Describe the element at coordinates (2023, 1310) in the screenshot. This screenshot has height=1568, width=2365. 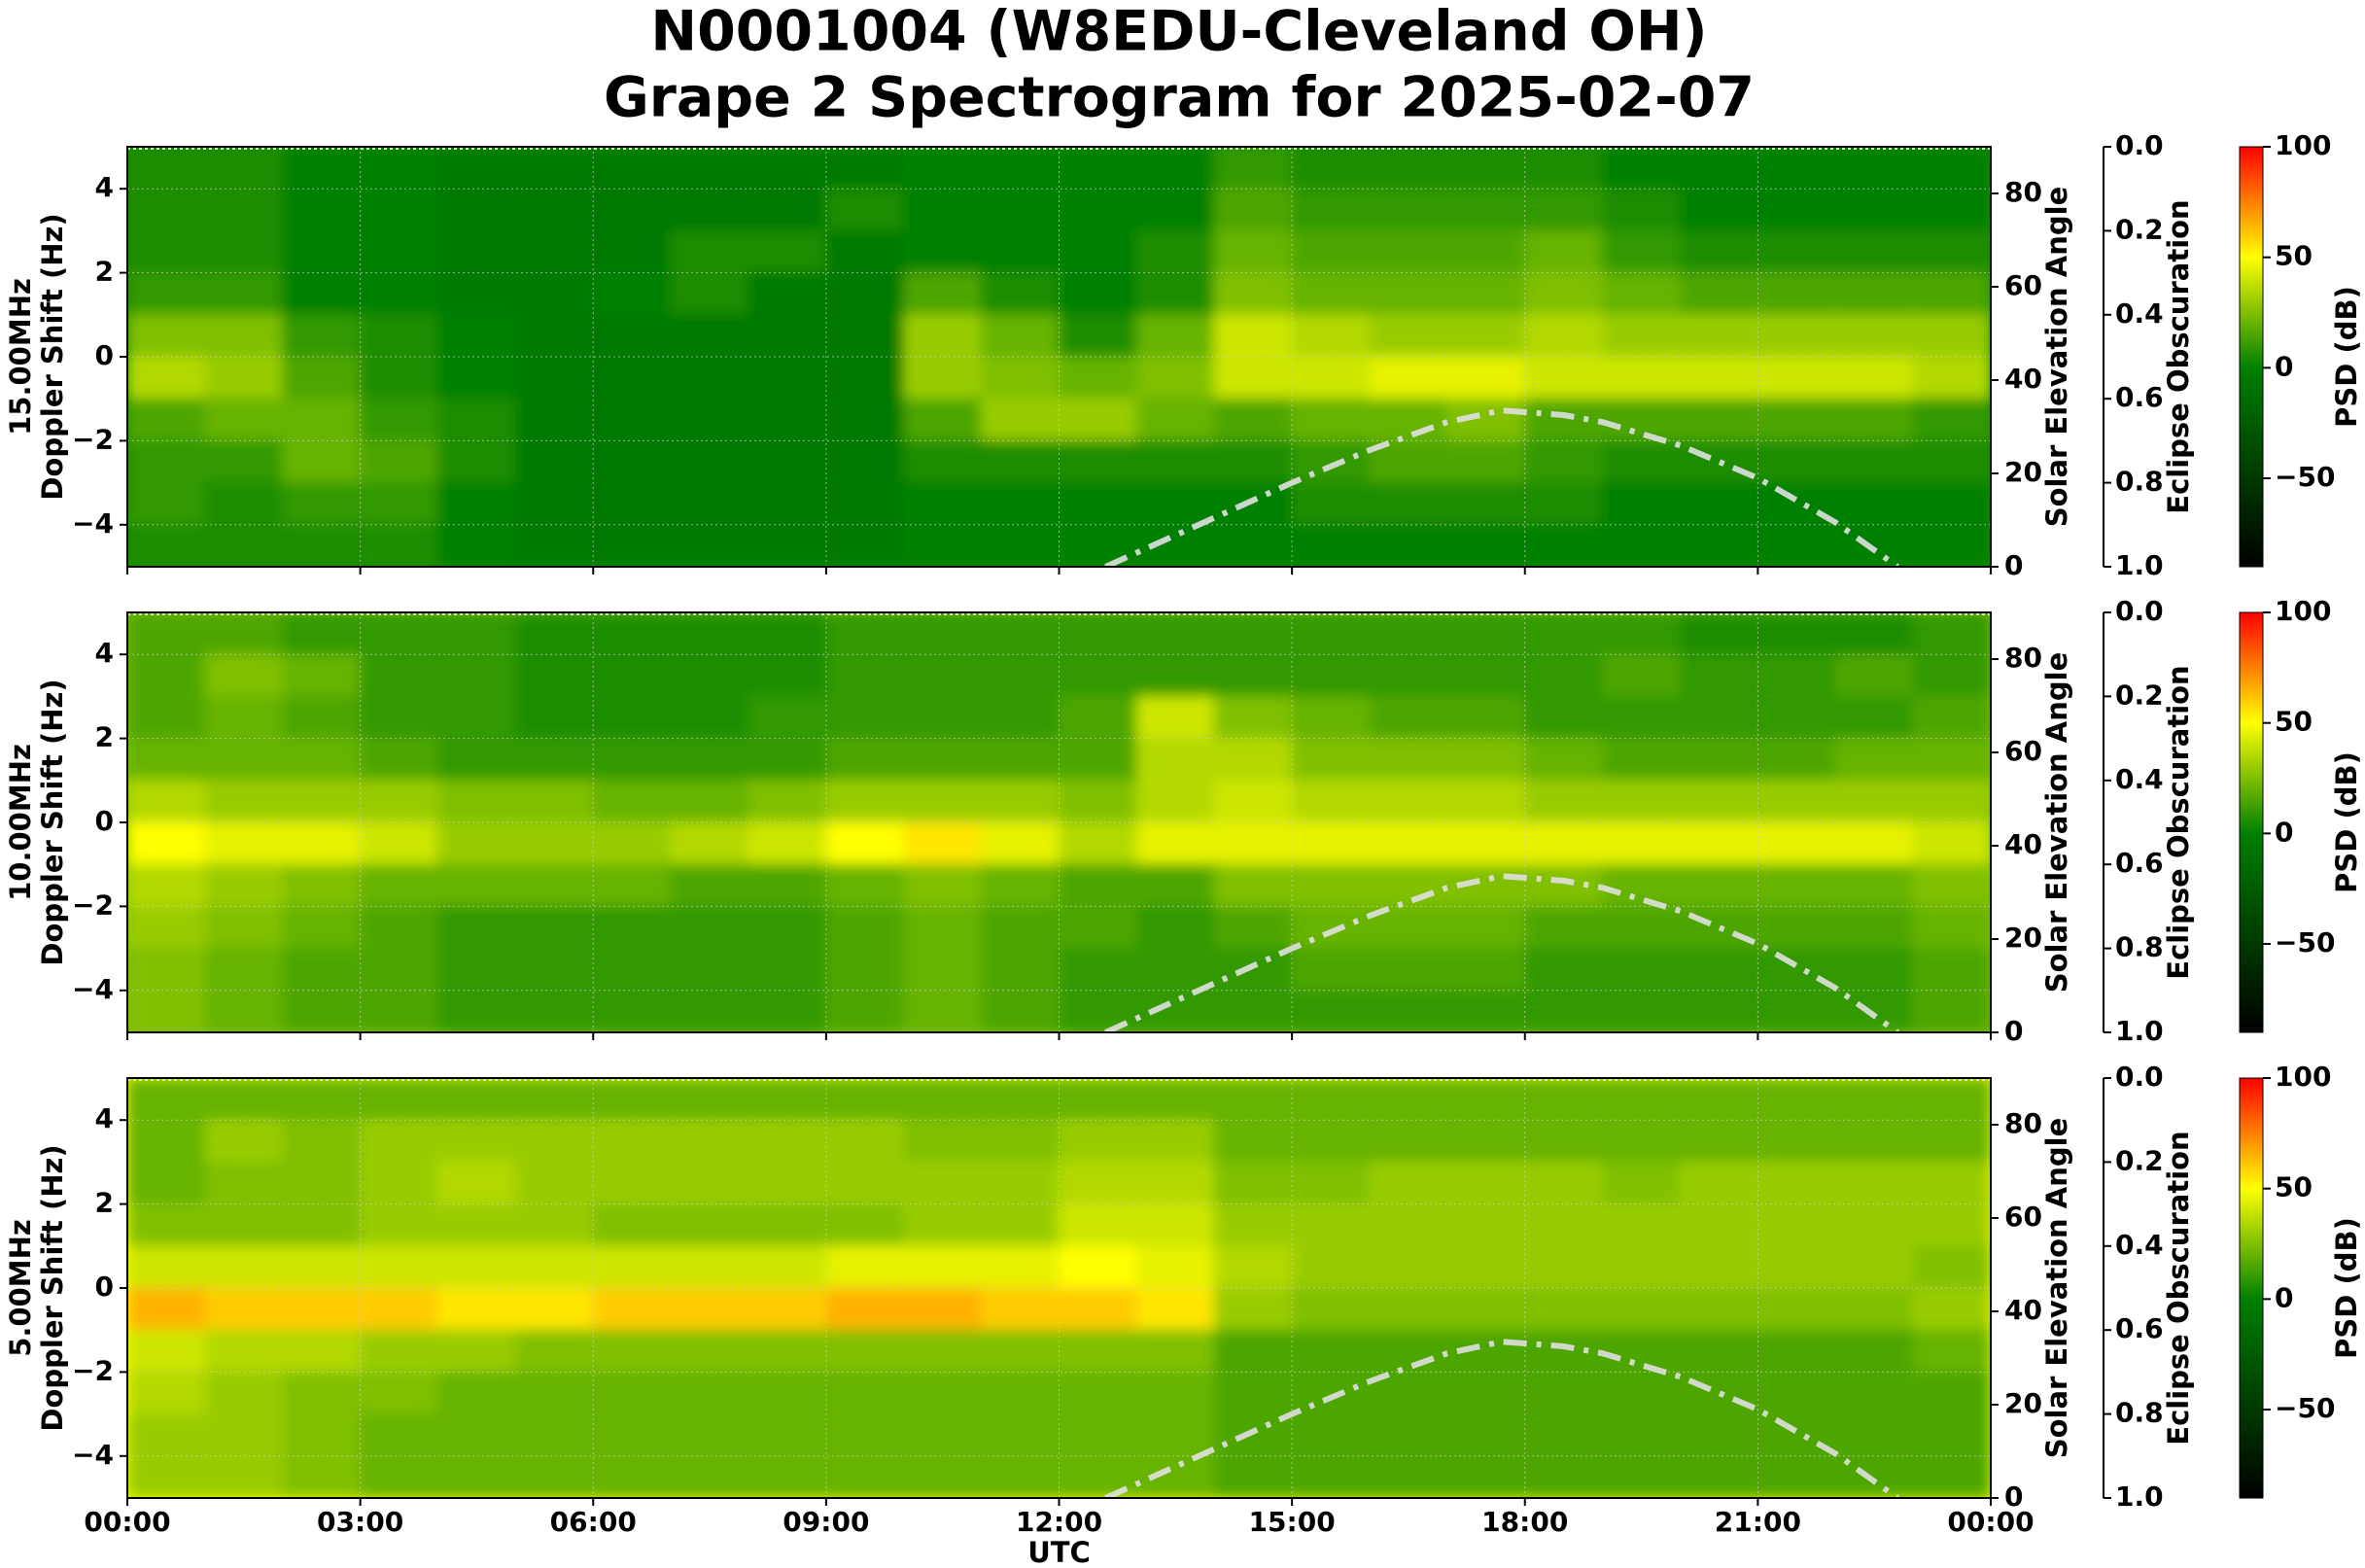
I see `y2-tick-label: 40` at that location.